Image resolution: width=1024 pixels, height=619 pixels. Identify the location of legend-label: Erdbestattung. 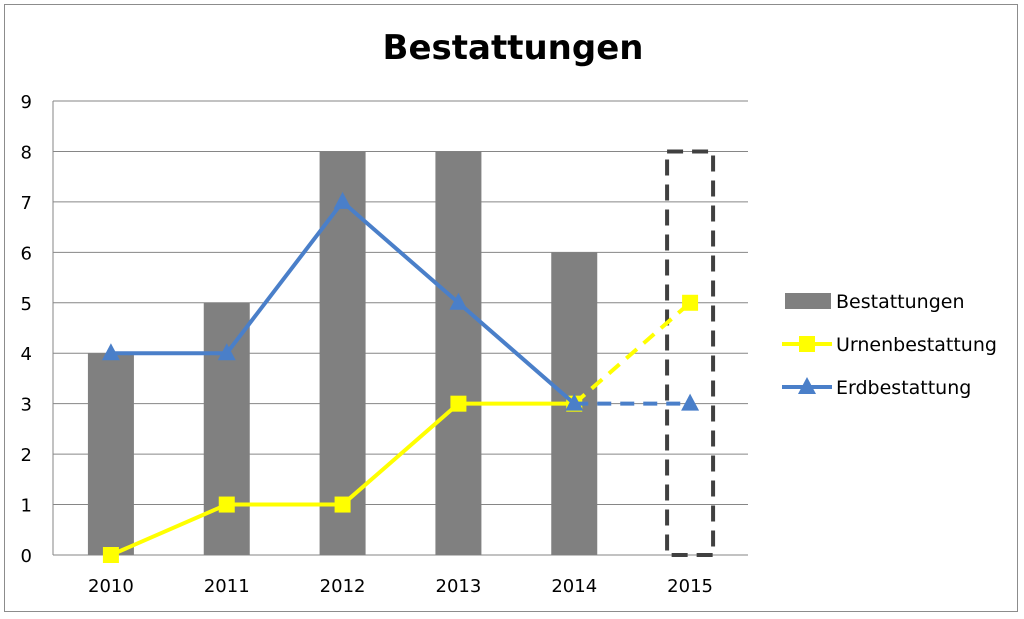
(903, 388).